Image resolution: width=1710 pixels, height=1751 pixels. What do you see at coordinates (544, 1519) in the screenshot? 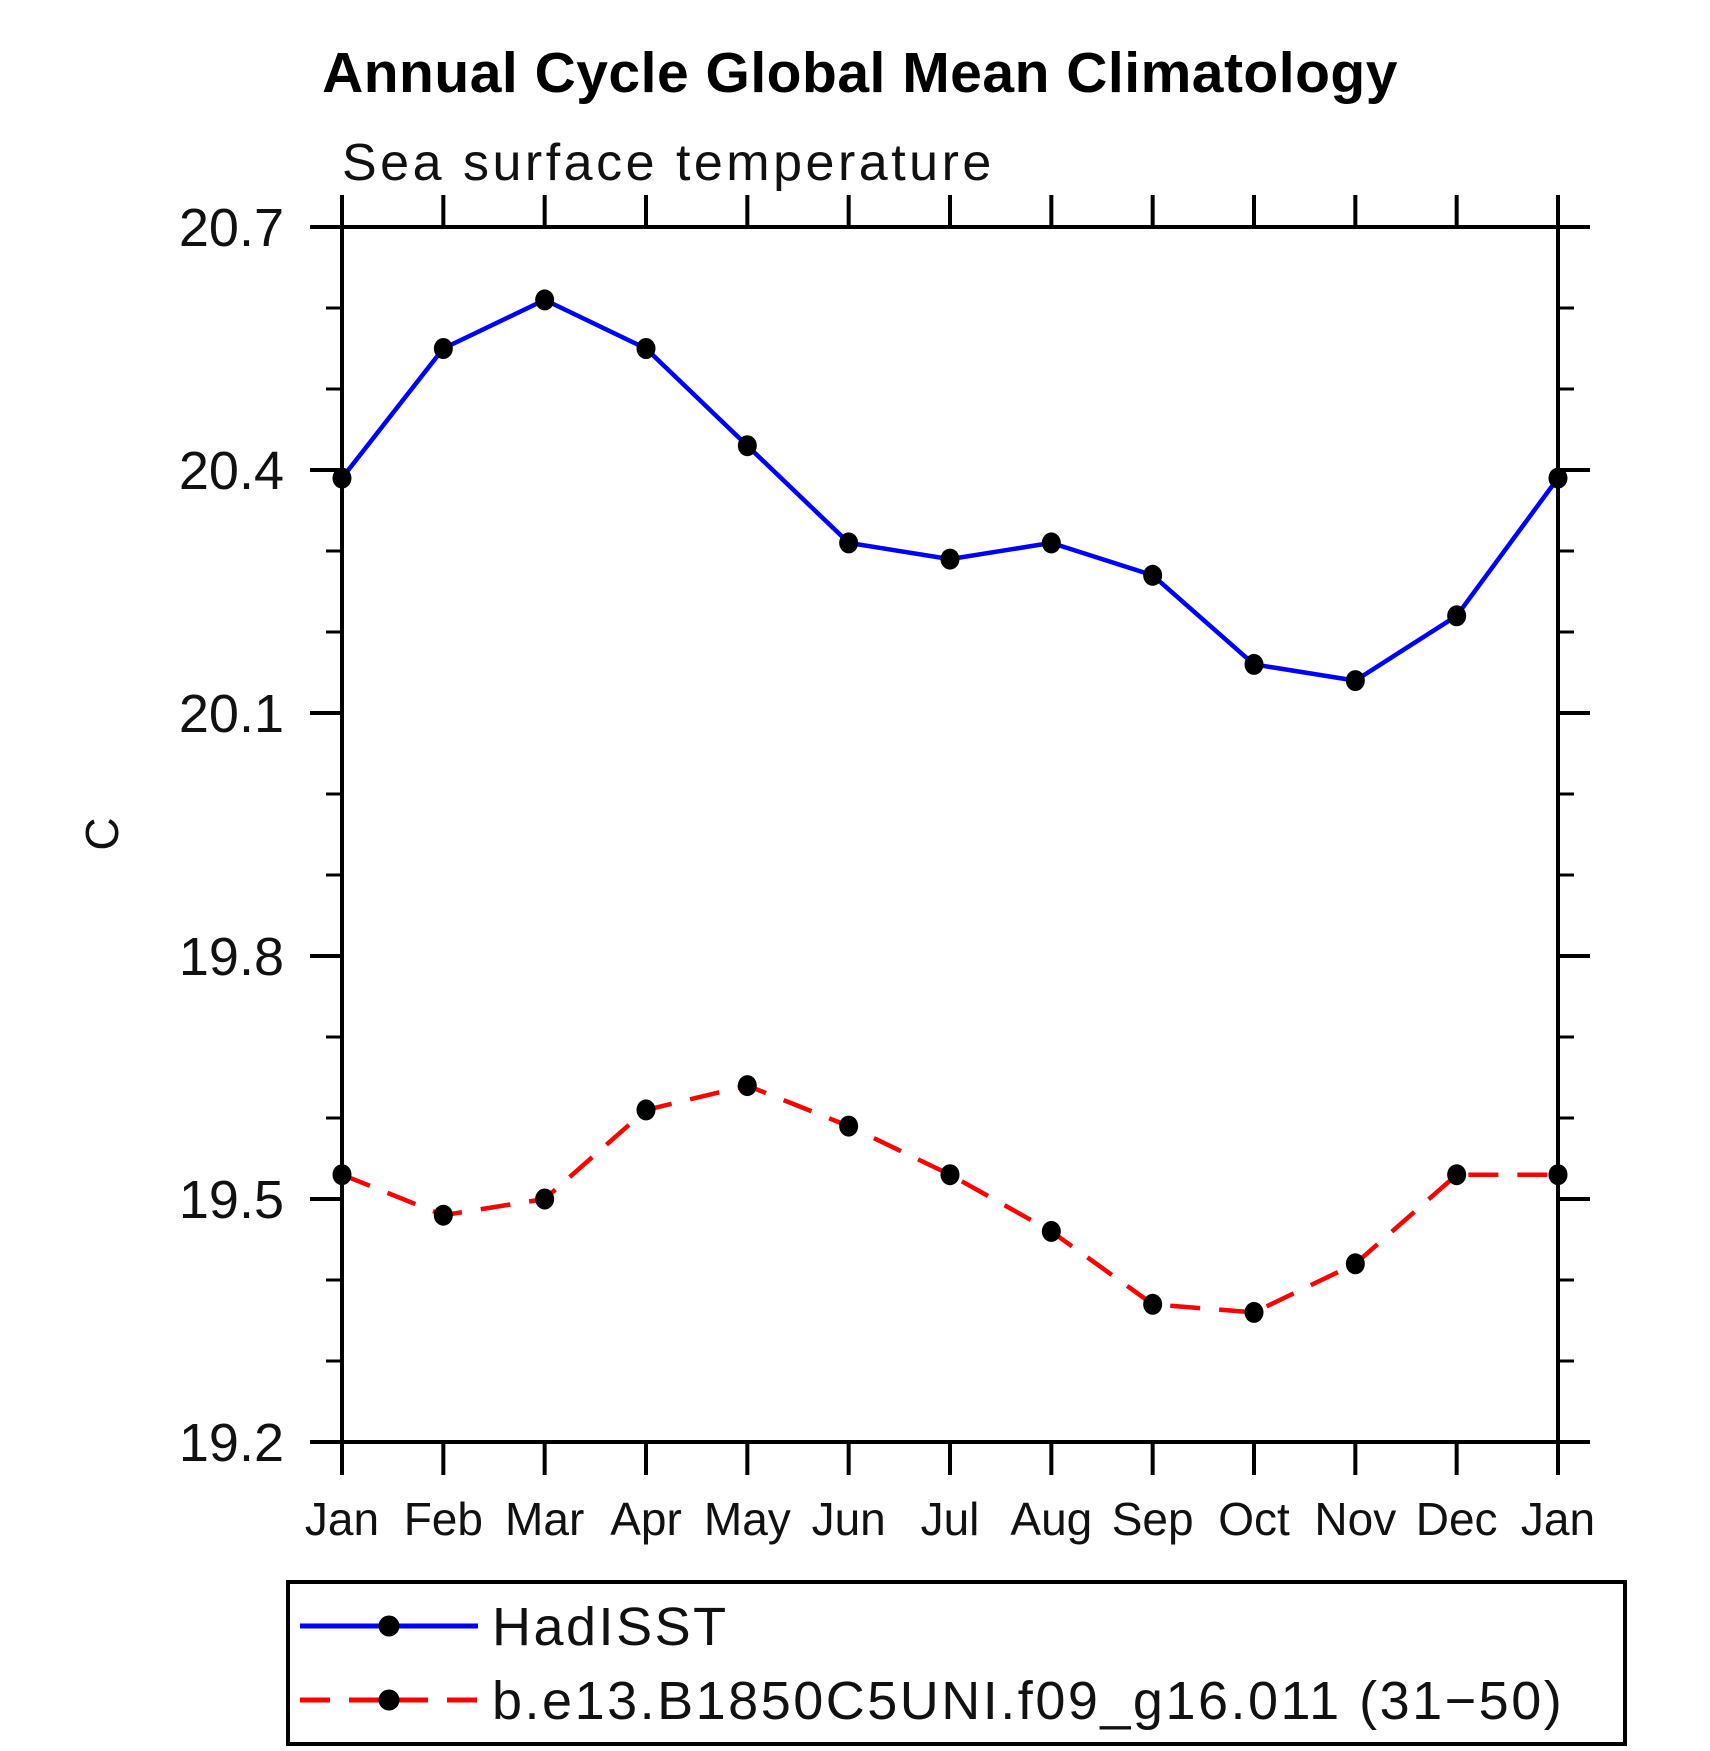
I see `x-tick-label: Mar` at bounding box center [544, 1519].